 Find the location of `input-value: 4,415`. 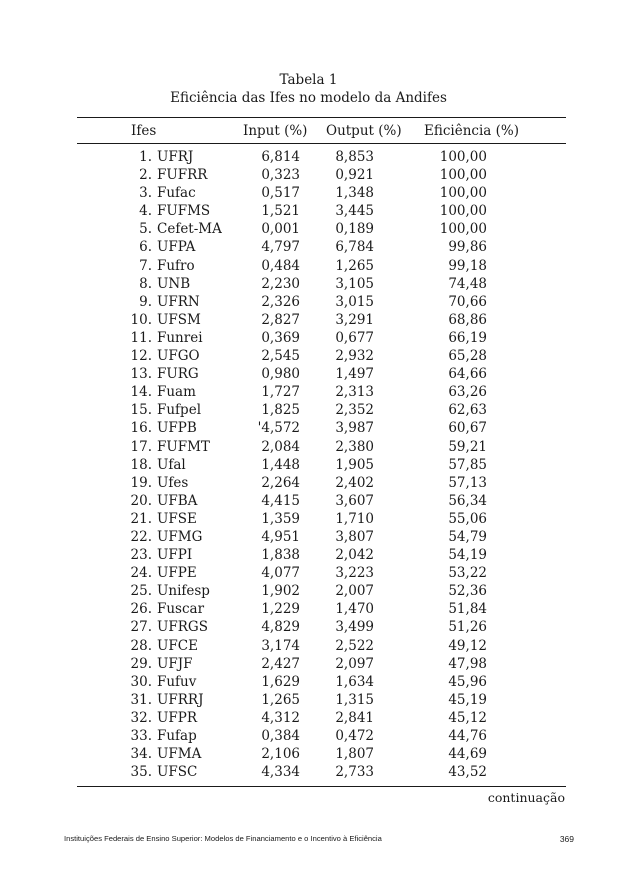

input-value: 4,415 is located at coordinates (280, 500).